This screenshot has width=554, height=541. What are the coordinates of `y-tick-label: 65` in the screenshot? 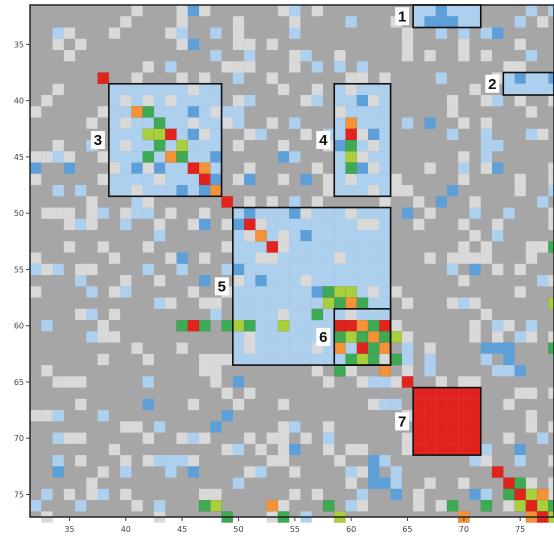 It's located at (19, 382).